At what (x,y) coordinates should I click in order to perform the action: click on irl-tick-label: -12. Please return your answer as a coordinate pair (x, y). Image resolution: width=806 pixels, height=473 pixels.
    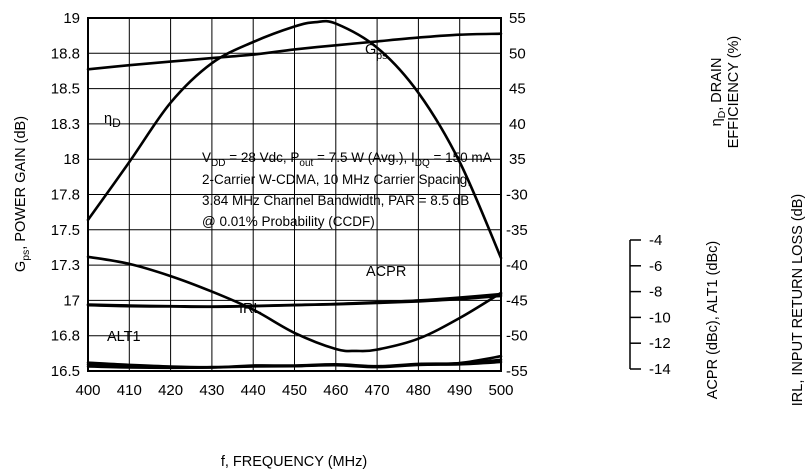
    Looking at the image, I should click on (660, 343).